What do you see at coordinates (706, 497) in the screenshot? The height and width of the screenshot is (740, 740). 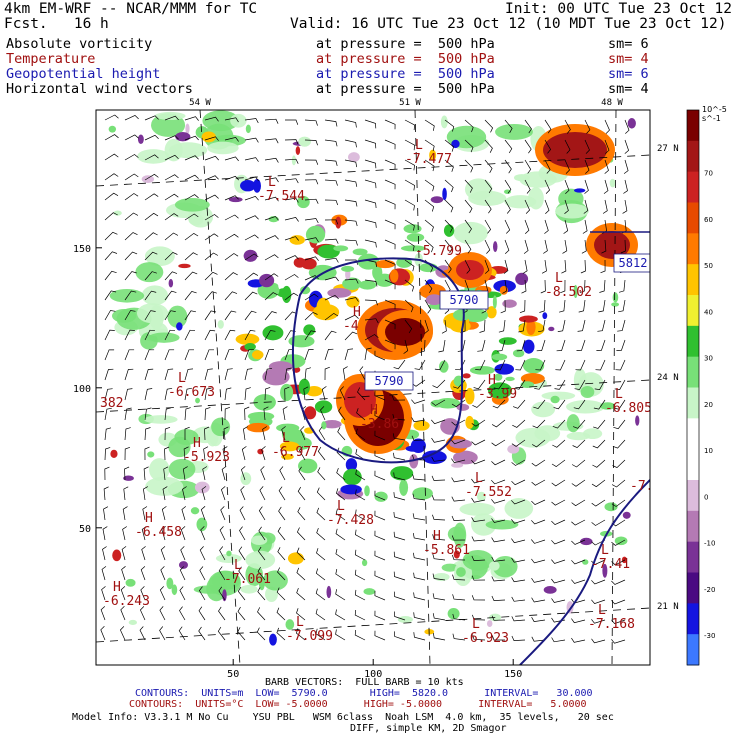 I see `colorbar-tick-label: 0` at bounding box center [706, 497].